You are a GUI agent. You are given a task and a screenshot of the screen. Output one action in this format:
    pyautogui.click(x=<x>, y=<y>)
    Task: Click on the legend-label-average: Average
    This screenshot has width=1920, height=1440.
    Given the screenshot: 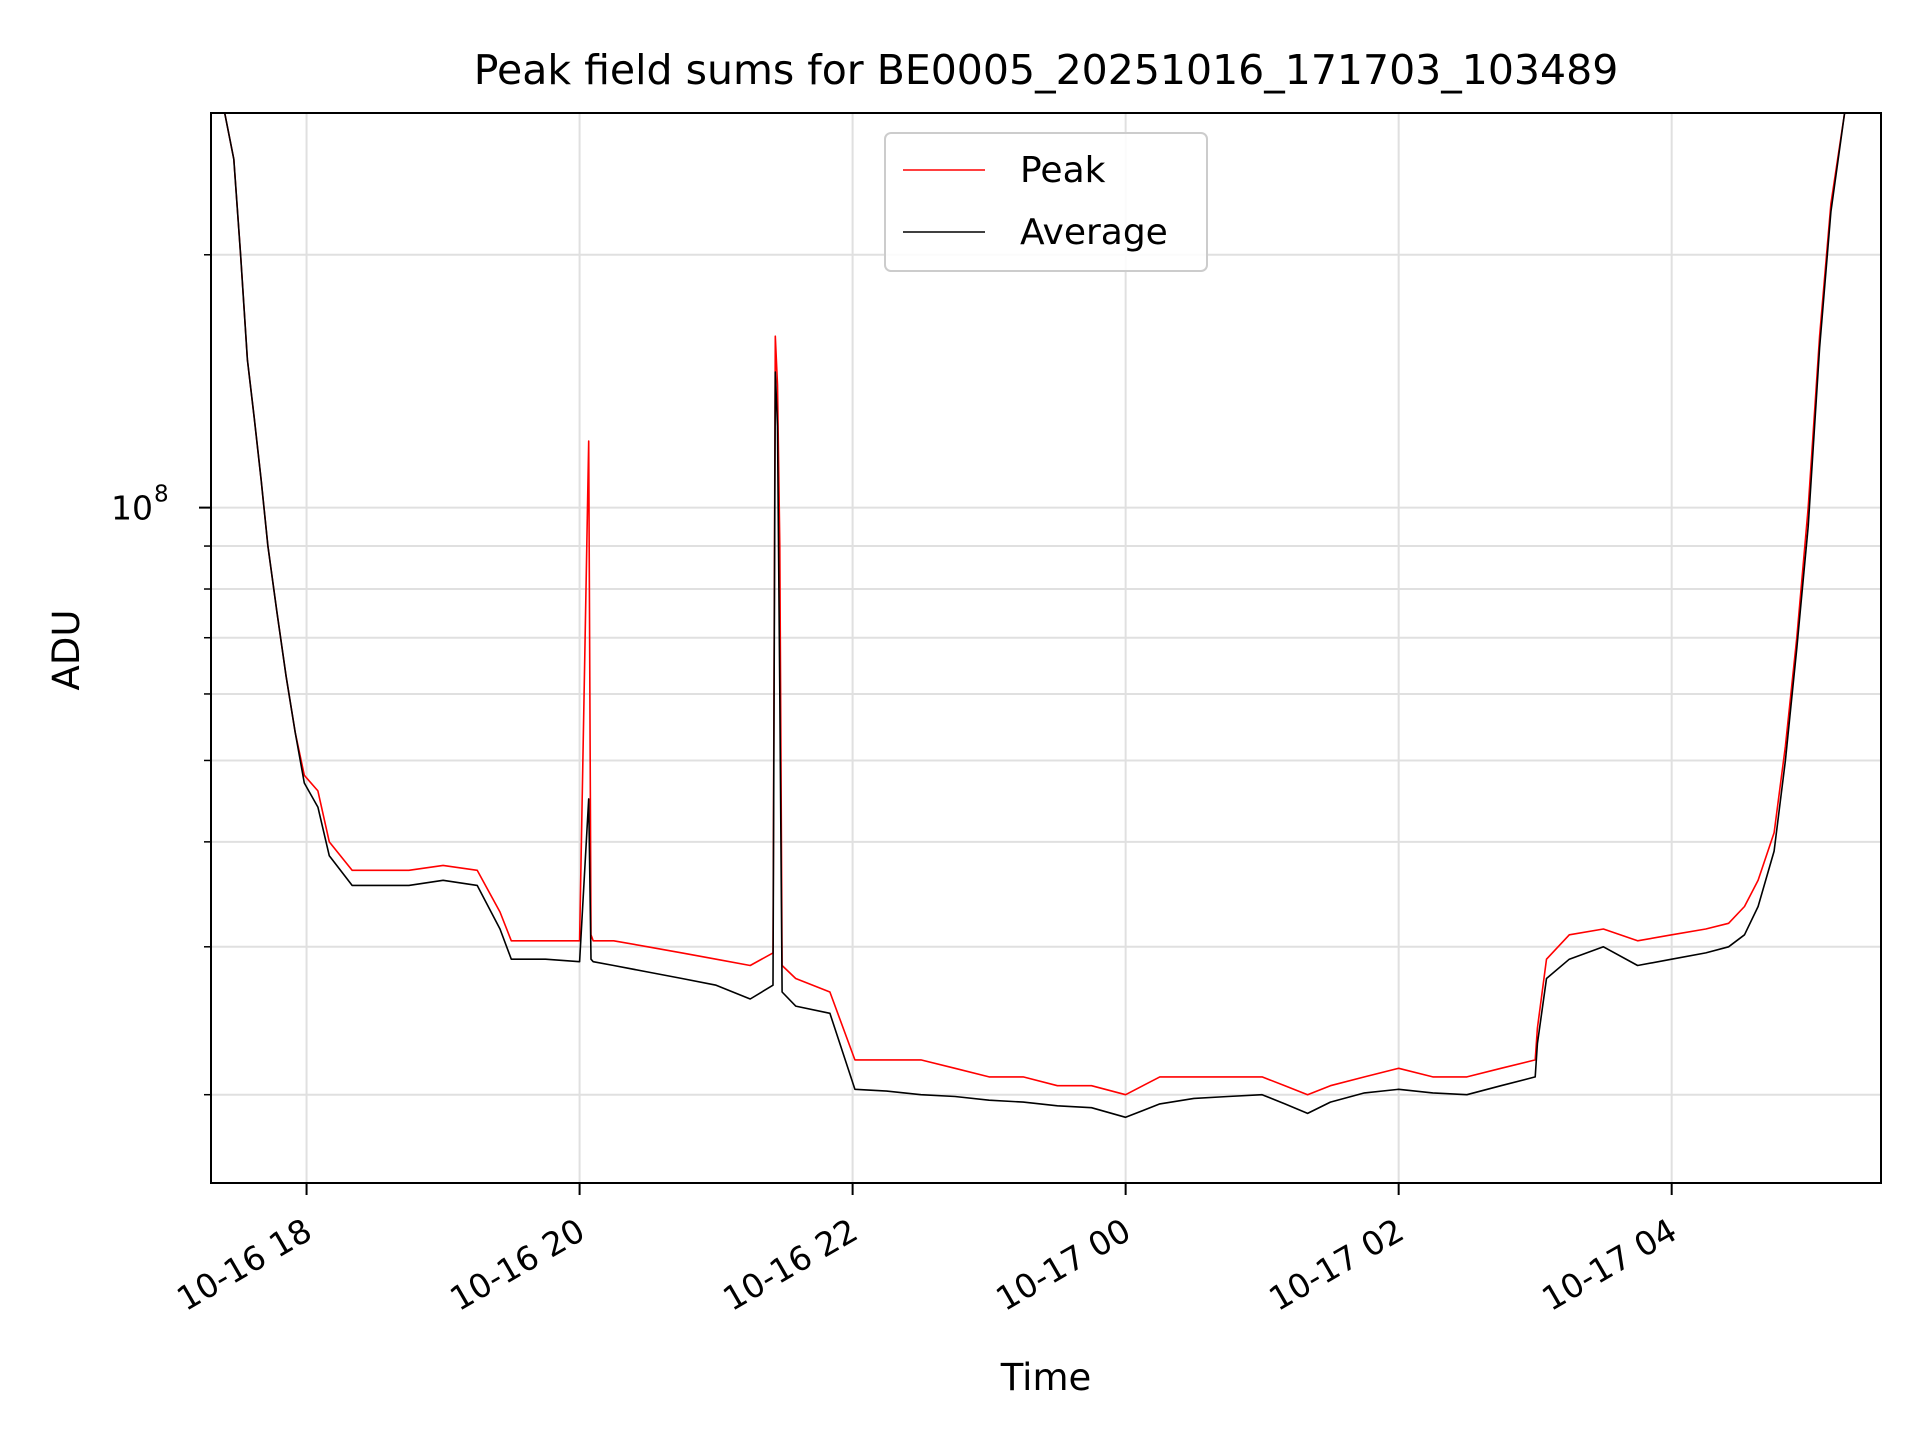 What is the action you would take?
    pyautogui.click(x=1094, y=232)
    